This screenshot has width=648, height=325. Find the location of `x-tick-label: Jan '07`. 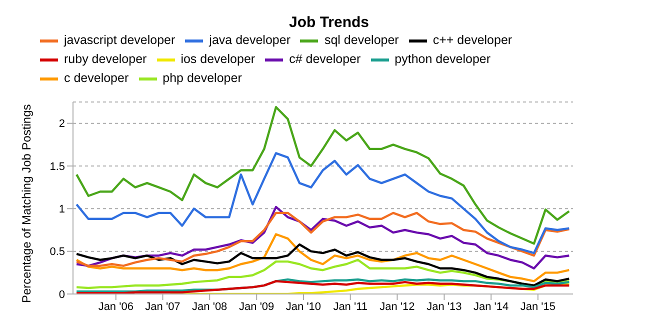

x-tick-label: Jan '07 is located at coordinates (162, 306).